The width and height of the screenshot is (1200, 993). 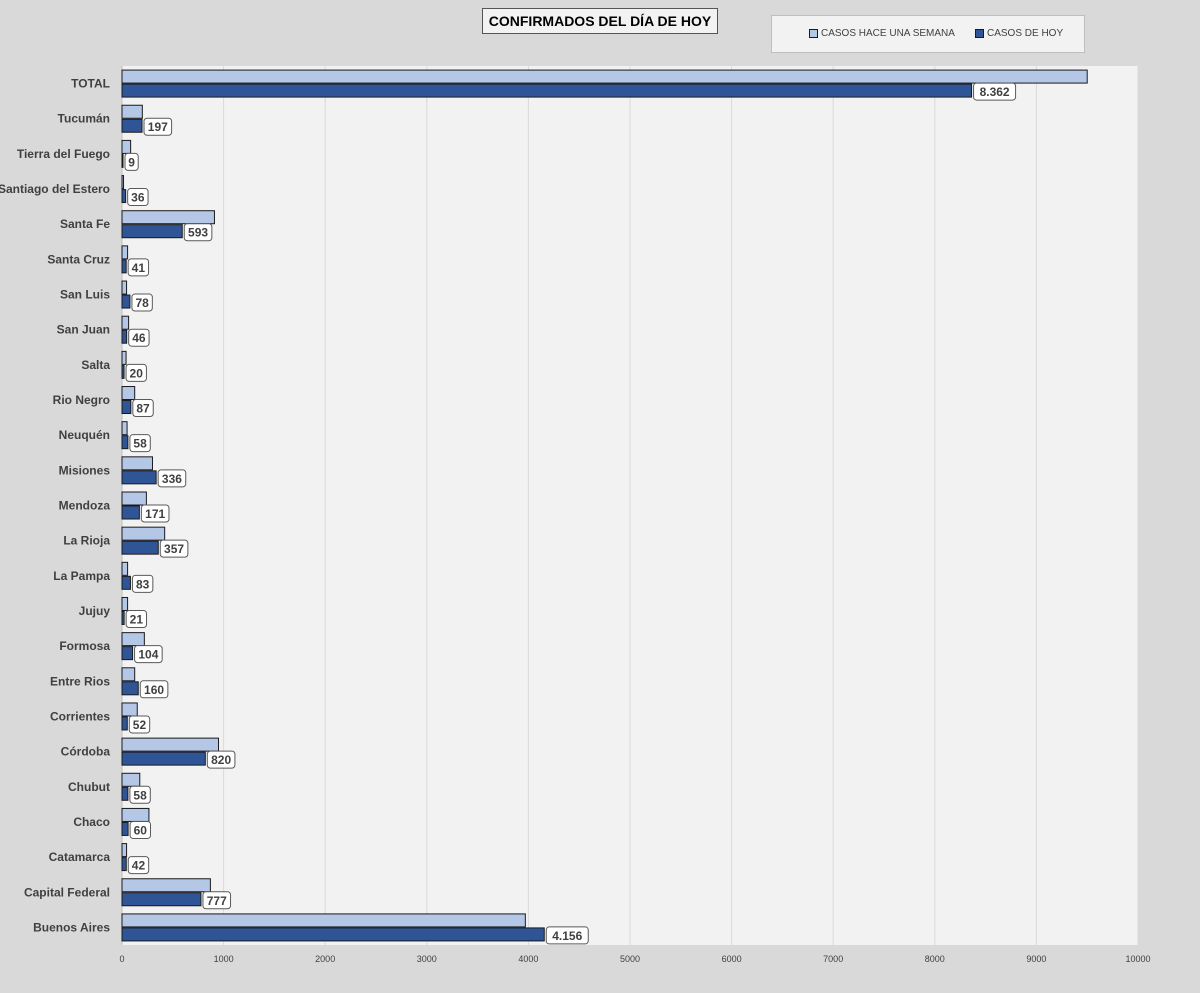 What do you see at coordinates (224, 959) in the screenshot?
I see `x-tick-label: 1000` at bounding box center [224, 959].